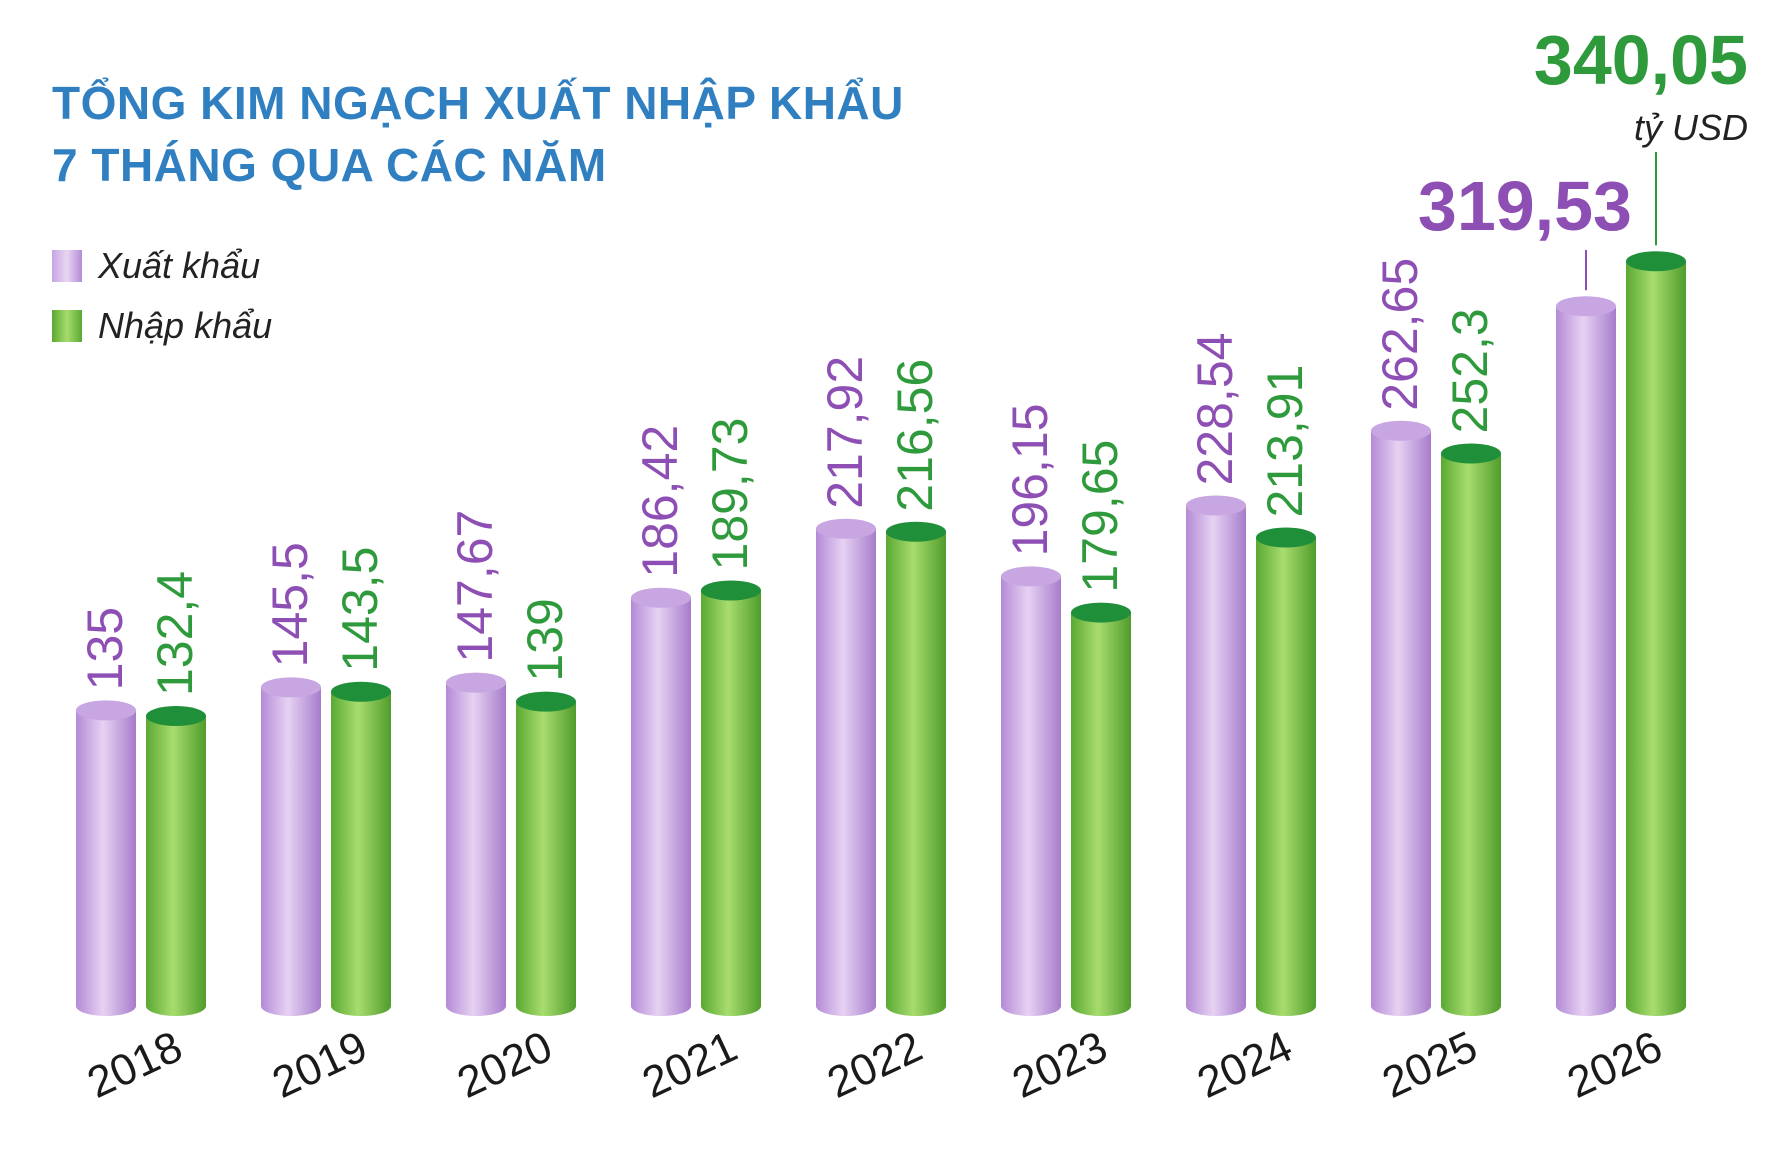 This screenshot has height=1153, width=1772. What do you see at coordinates (1216, 755) in the screenshot?
I see `bar-export-2024` at bounding box center [1216, 755].